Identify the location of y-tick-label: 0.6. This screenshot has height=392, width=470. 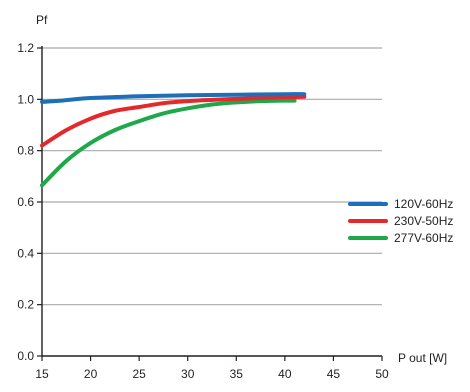
(25, 202).